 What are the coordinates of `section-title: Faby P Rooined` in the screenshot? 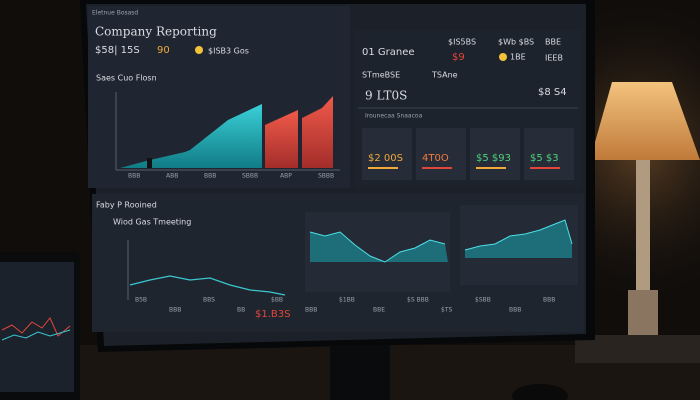 It's located at (126, 205).